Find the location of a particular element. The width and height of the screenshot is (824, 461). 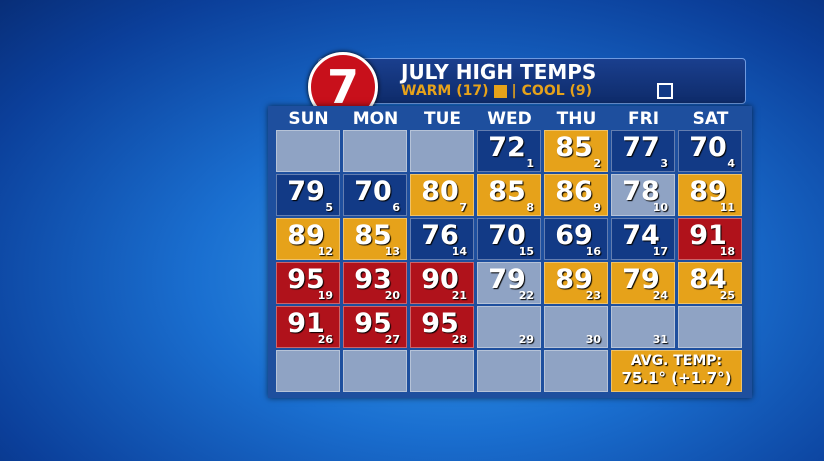

weekday: MON is located at coordinates (375, 119).